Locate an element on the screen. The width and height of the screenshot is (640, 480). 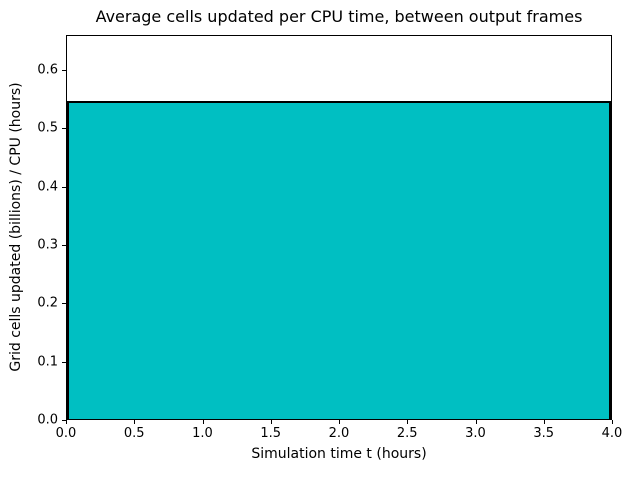
y-tick-label: 0.5 is located at coordinates (47, 128).